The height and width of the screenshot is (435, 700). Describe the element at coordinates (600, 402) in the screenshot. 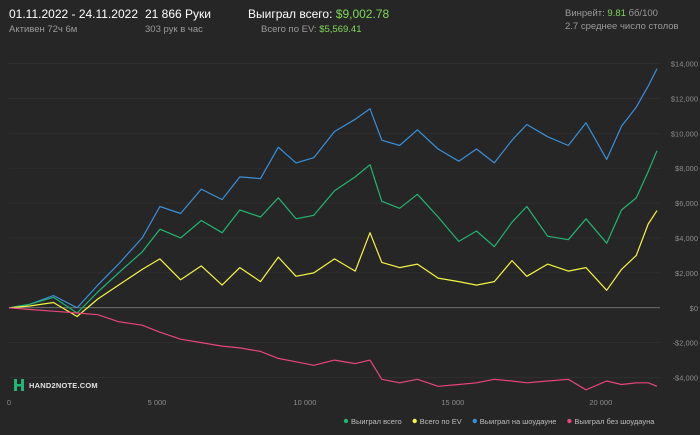

I see `x-tick-label: 20 000` at that location.